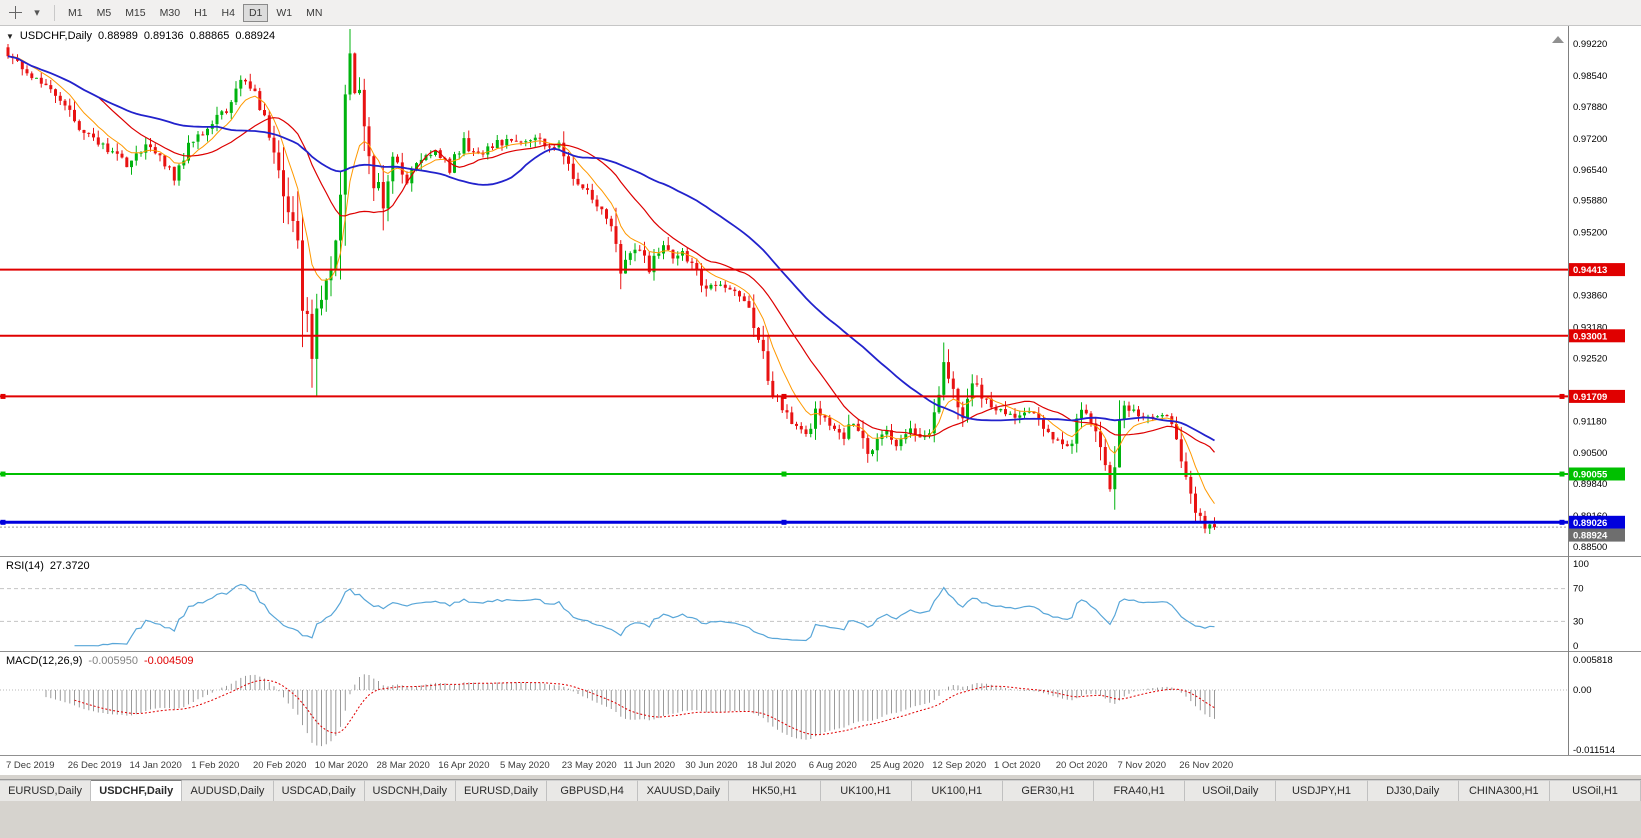 The width and height of the screenshot is (1641, 838). I want to click on timeframe-m5: M5, so click(104, 12).